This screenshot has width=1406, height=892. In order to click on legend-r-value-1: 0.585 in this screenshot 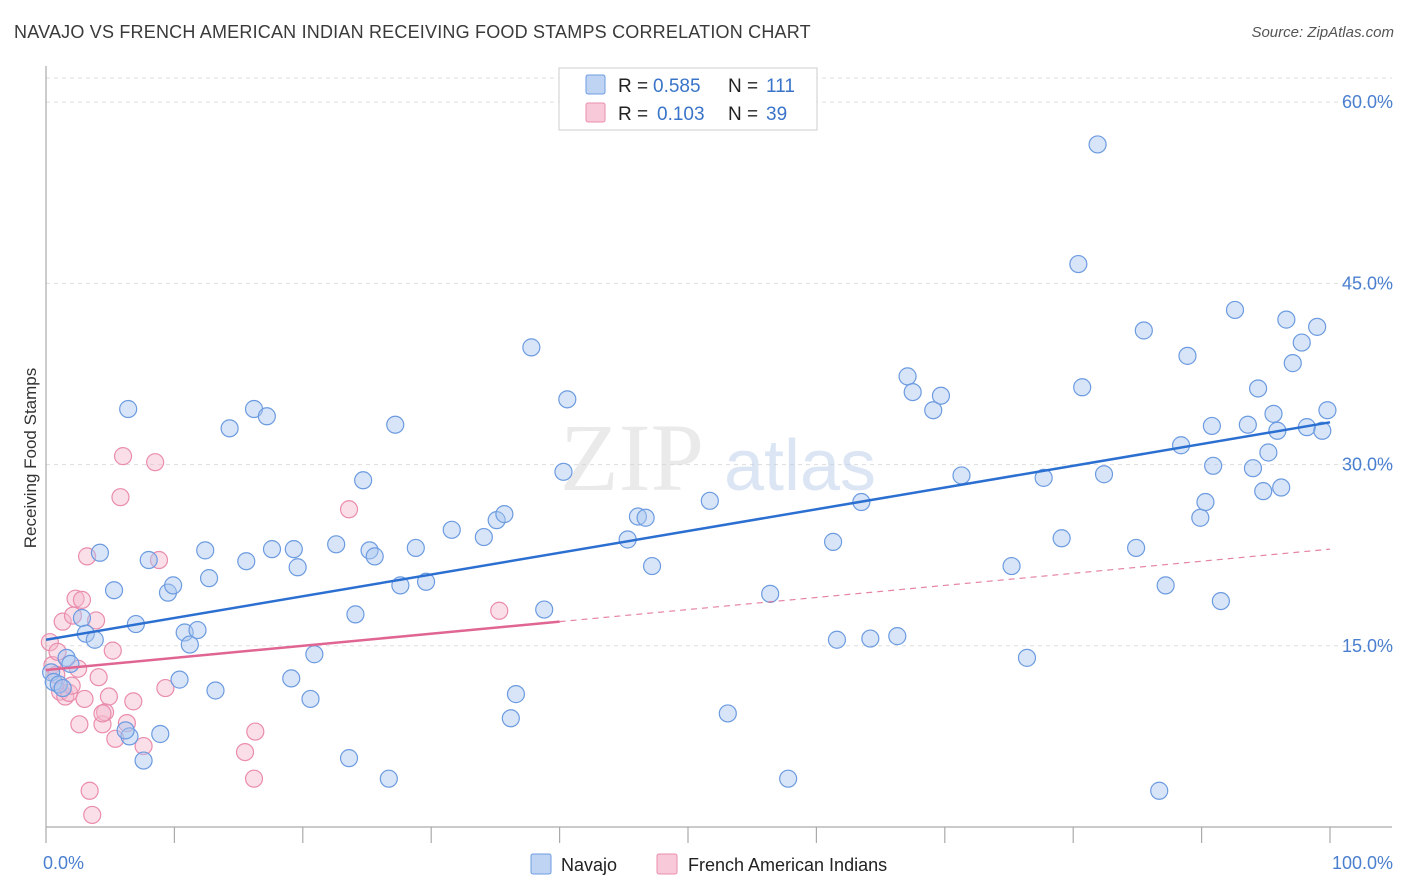, I will do `click(677, 86)`.